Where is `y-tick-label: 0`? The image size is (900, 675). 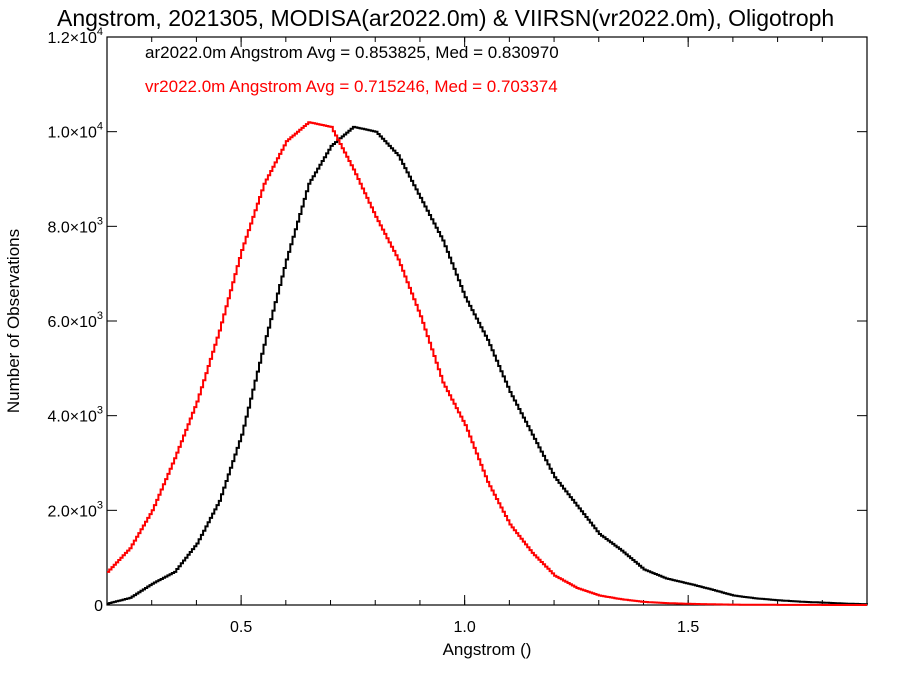
y-tick-label: 0 is located at coordinates (98, 606).